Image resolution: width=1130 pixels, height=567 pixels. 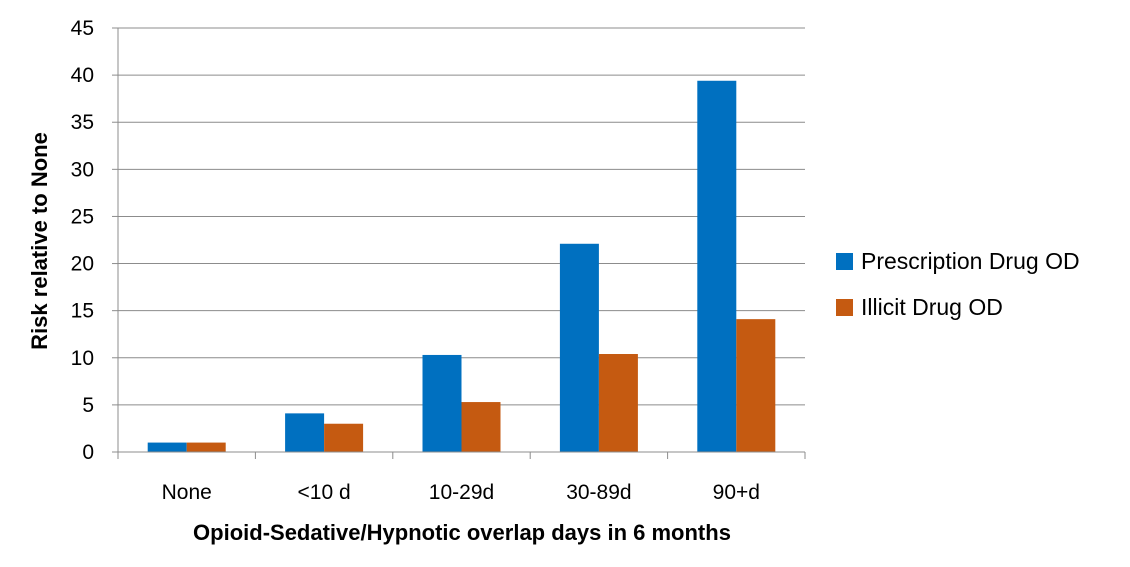 What do you see at coordinates (82, 75) in the screenshot?
I see `y-tick-label: 40` at bounding box center [82, 75].